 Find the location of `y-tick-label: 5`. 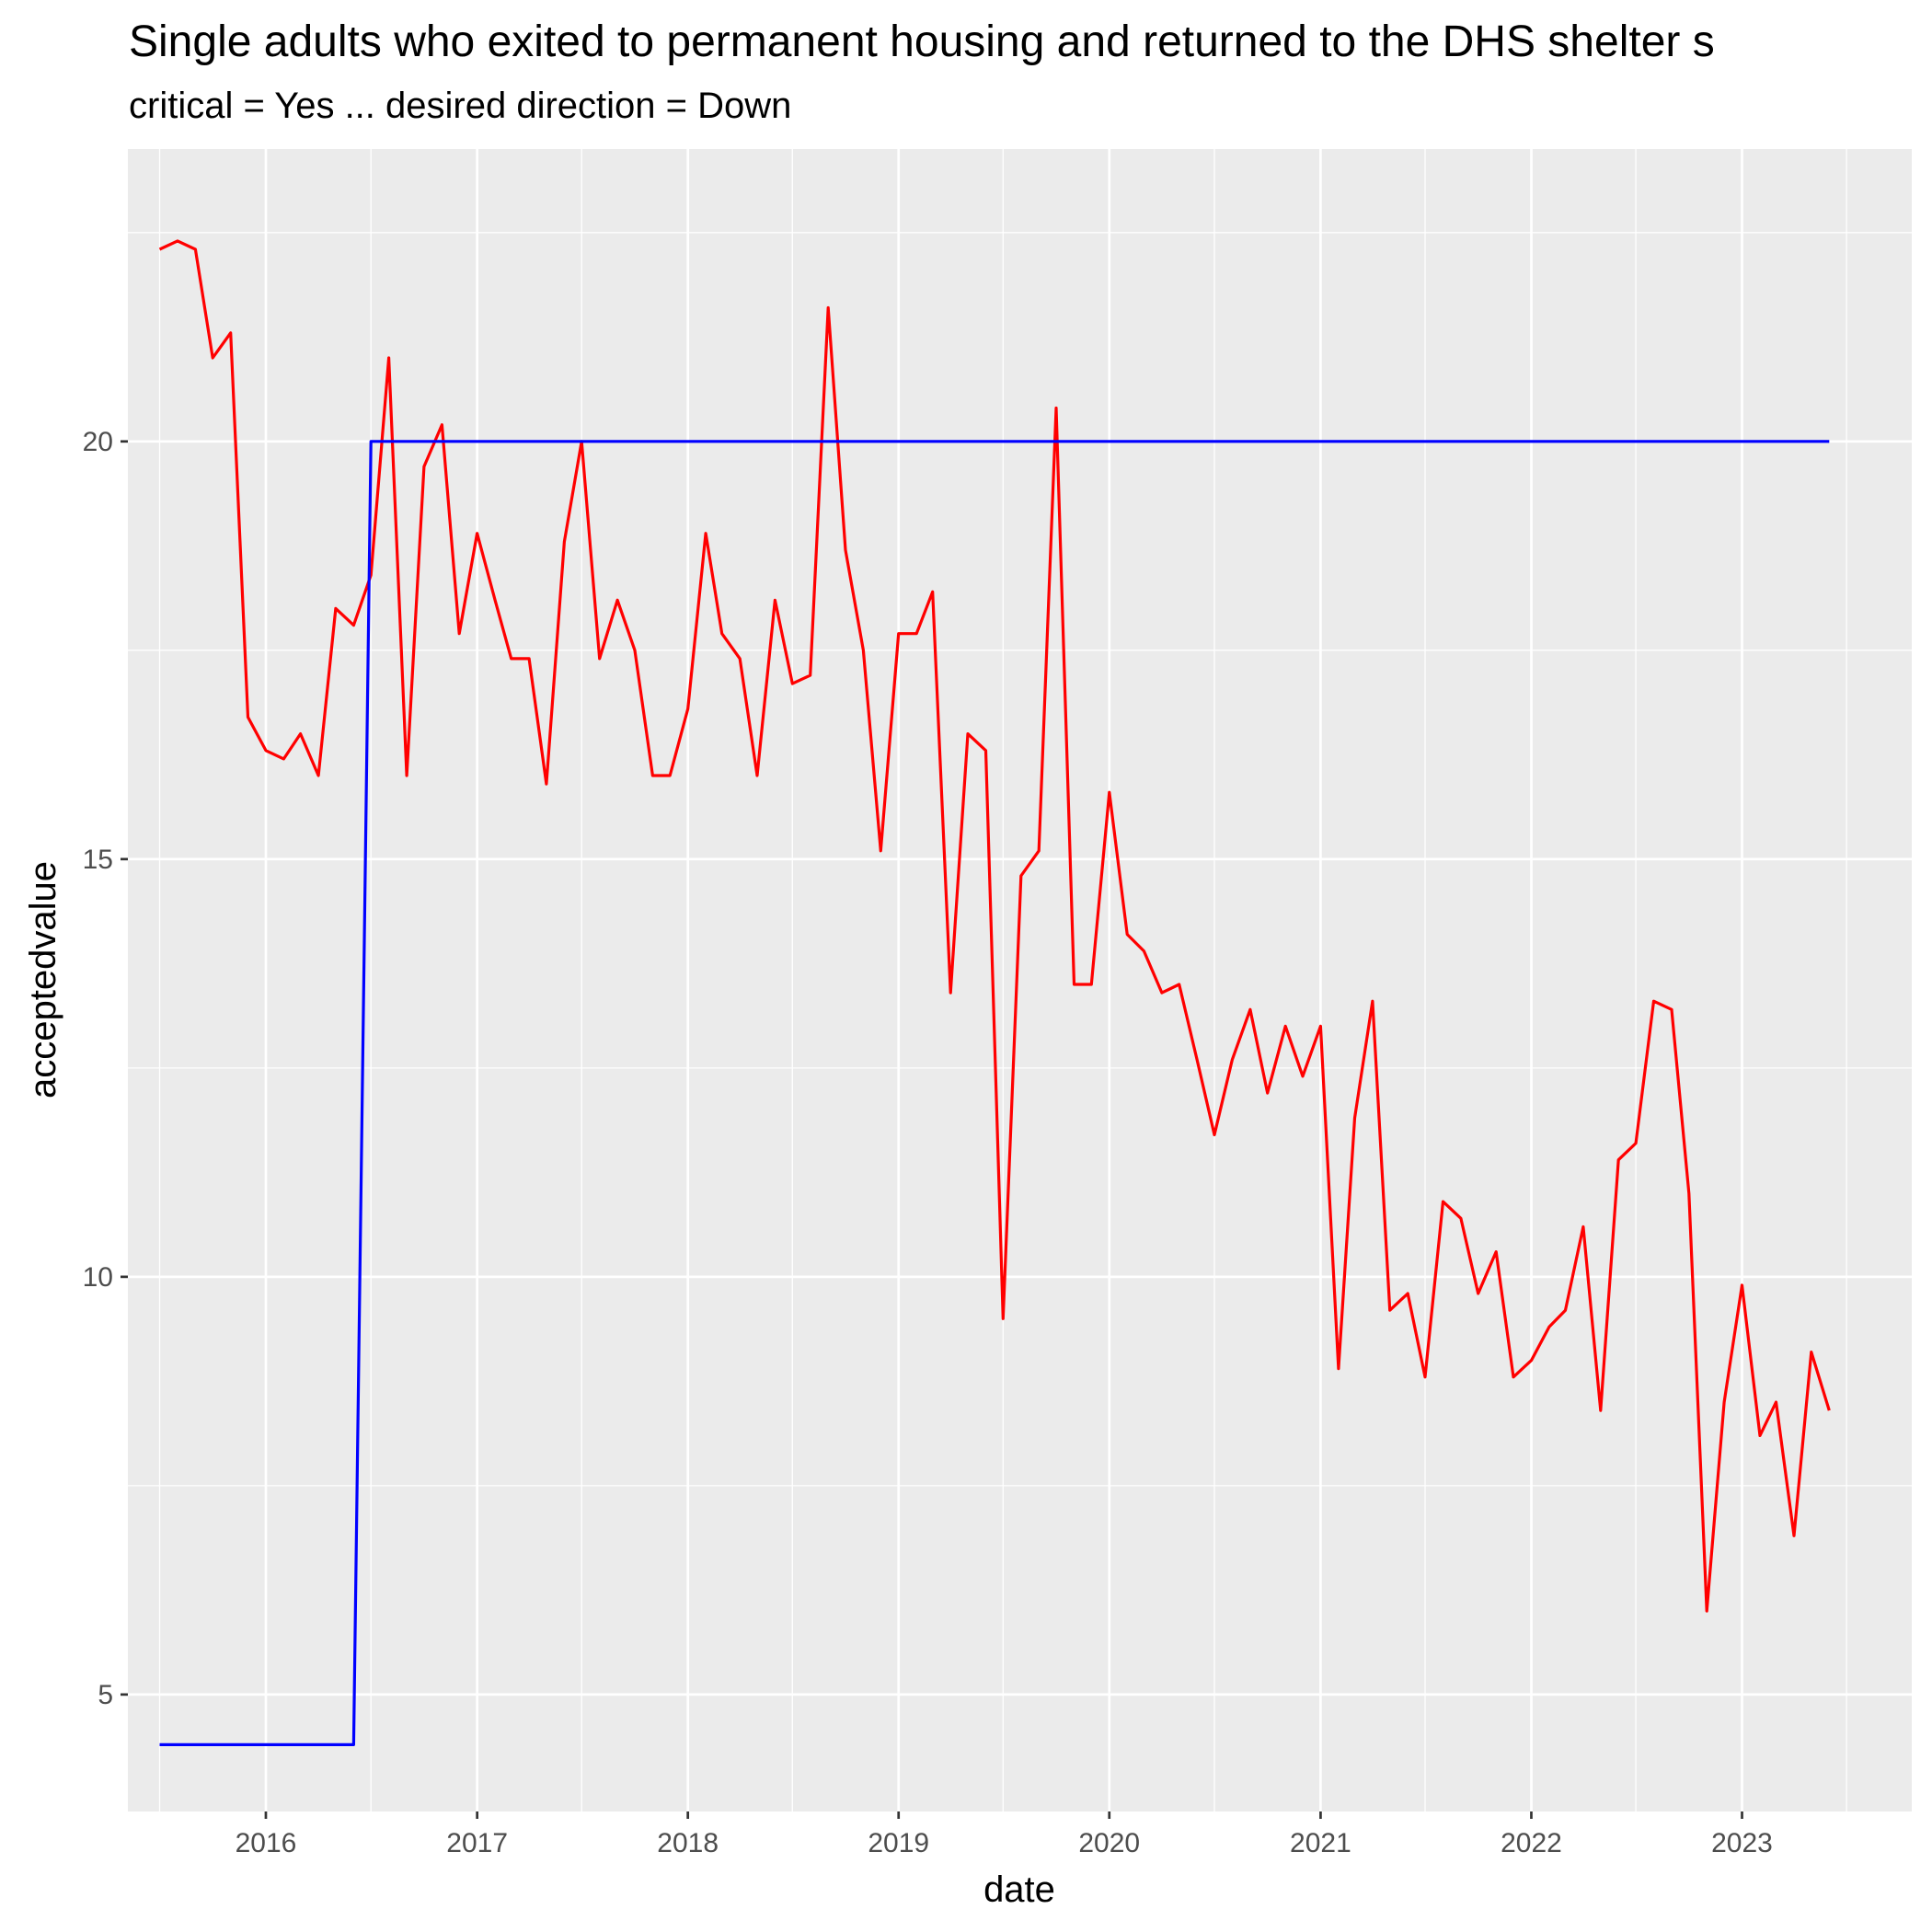

y-tick-label: 5 is located at coordinates (105, 1695).